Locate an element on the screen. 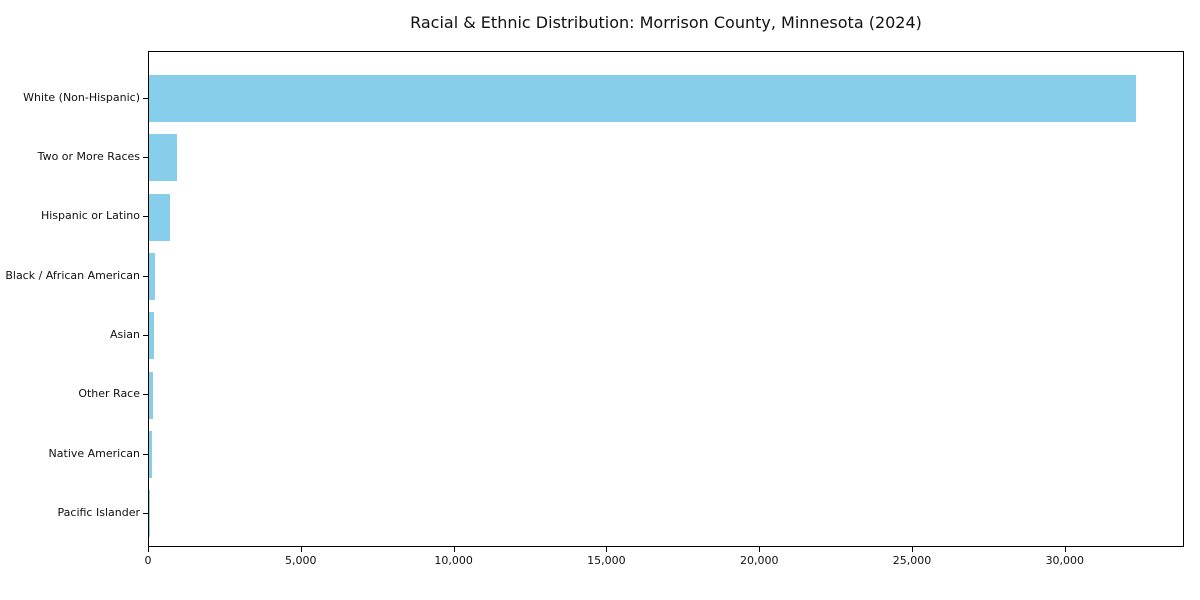  x-tick-label: 20,000 is located at coordinates (759, 560).